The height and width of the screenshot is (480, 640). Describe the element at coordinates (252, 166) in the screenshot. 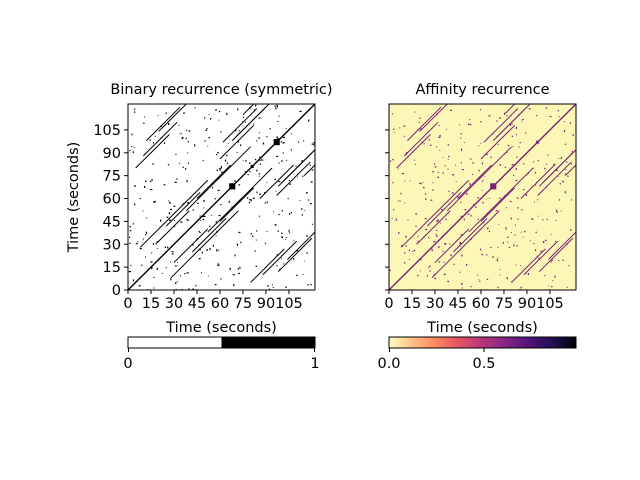

I see `recurrence-block` at that location.